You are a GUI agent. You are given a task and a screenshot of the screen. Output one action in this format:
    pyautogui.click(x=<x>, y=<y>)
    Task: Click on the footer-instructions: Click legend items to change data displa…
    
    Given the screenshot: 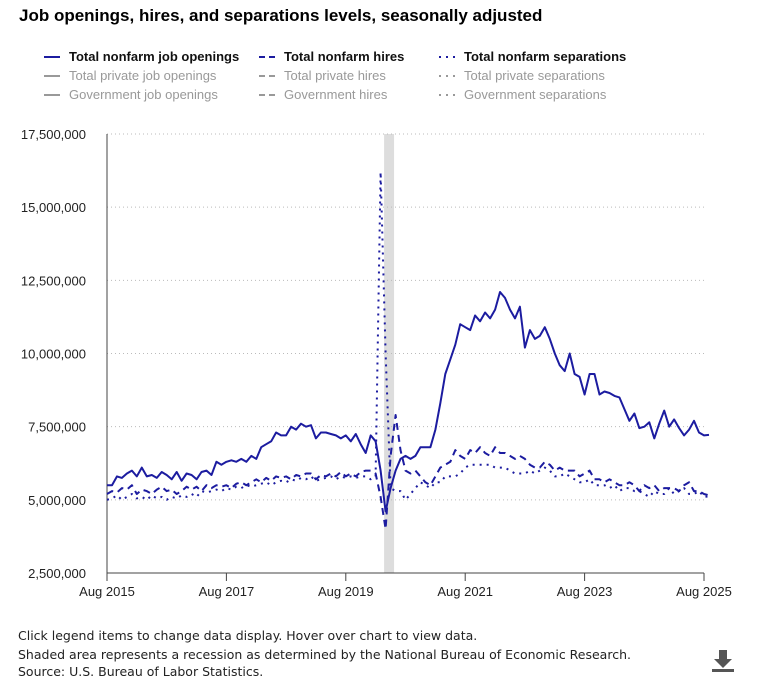 What is the action you would take?
    pyautogui.click(x=248, y=635)
    